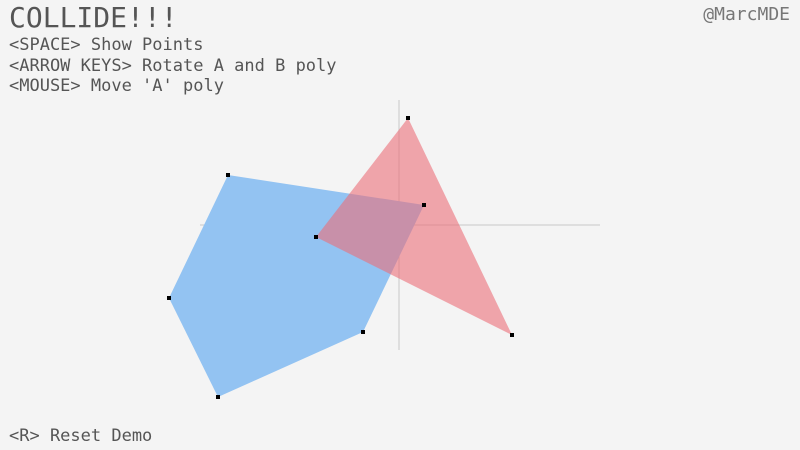  What do you see at coordinates (93, 17) in the screenshot?
I see `game-title: COLLIDE!!!` at bounding box center [93, 17].